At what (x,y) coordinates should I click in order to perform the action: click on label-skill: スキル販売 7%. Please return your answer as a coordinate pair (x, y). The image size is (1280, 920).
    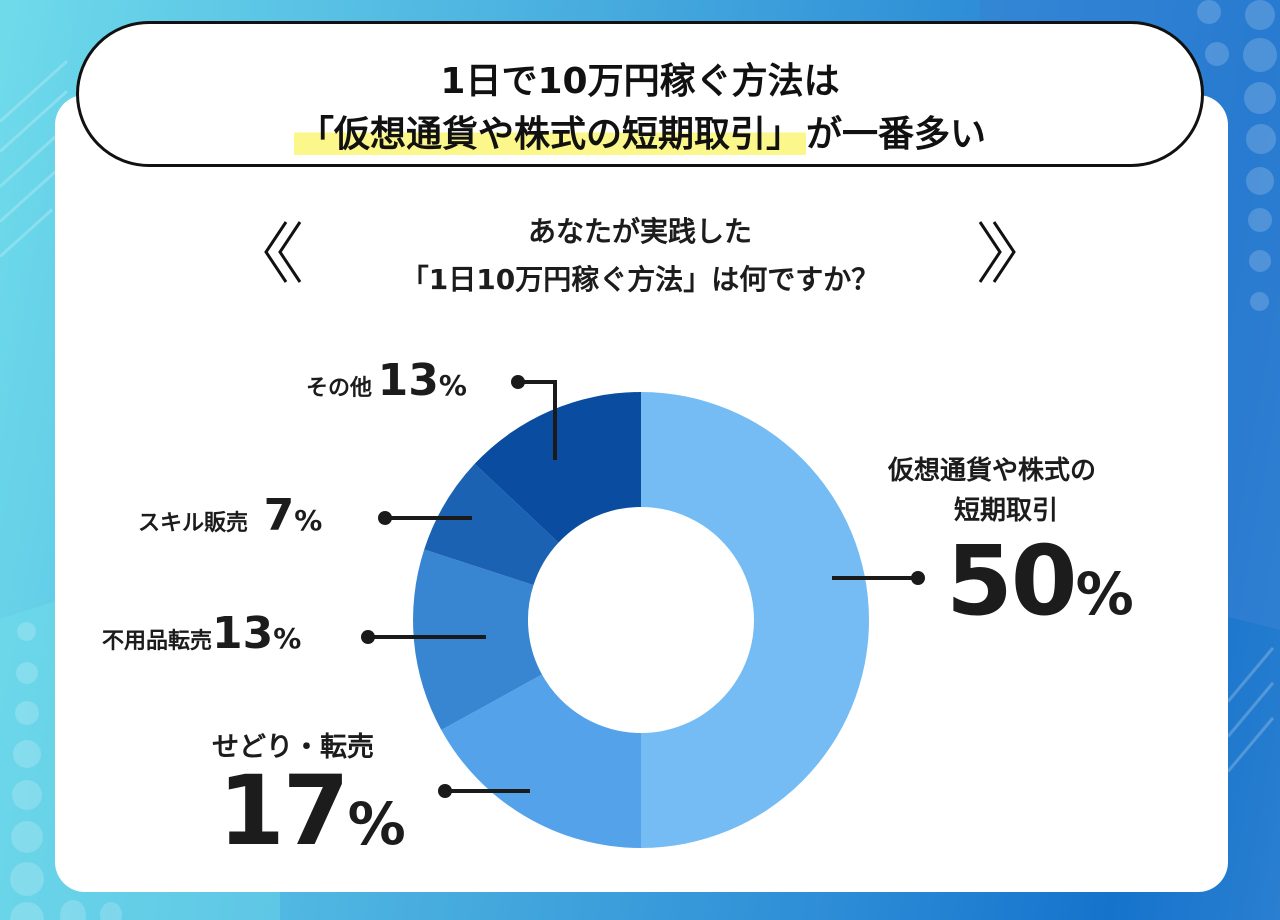
    Looking at the image, I should click on (230, 515).